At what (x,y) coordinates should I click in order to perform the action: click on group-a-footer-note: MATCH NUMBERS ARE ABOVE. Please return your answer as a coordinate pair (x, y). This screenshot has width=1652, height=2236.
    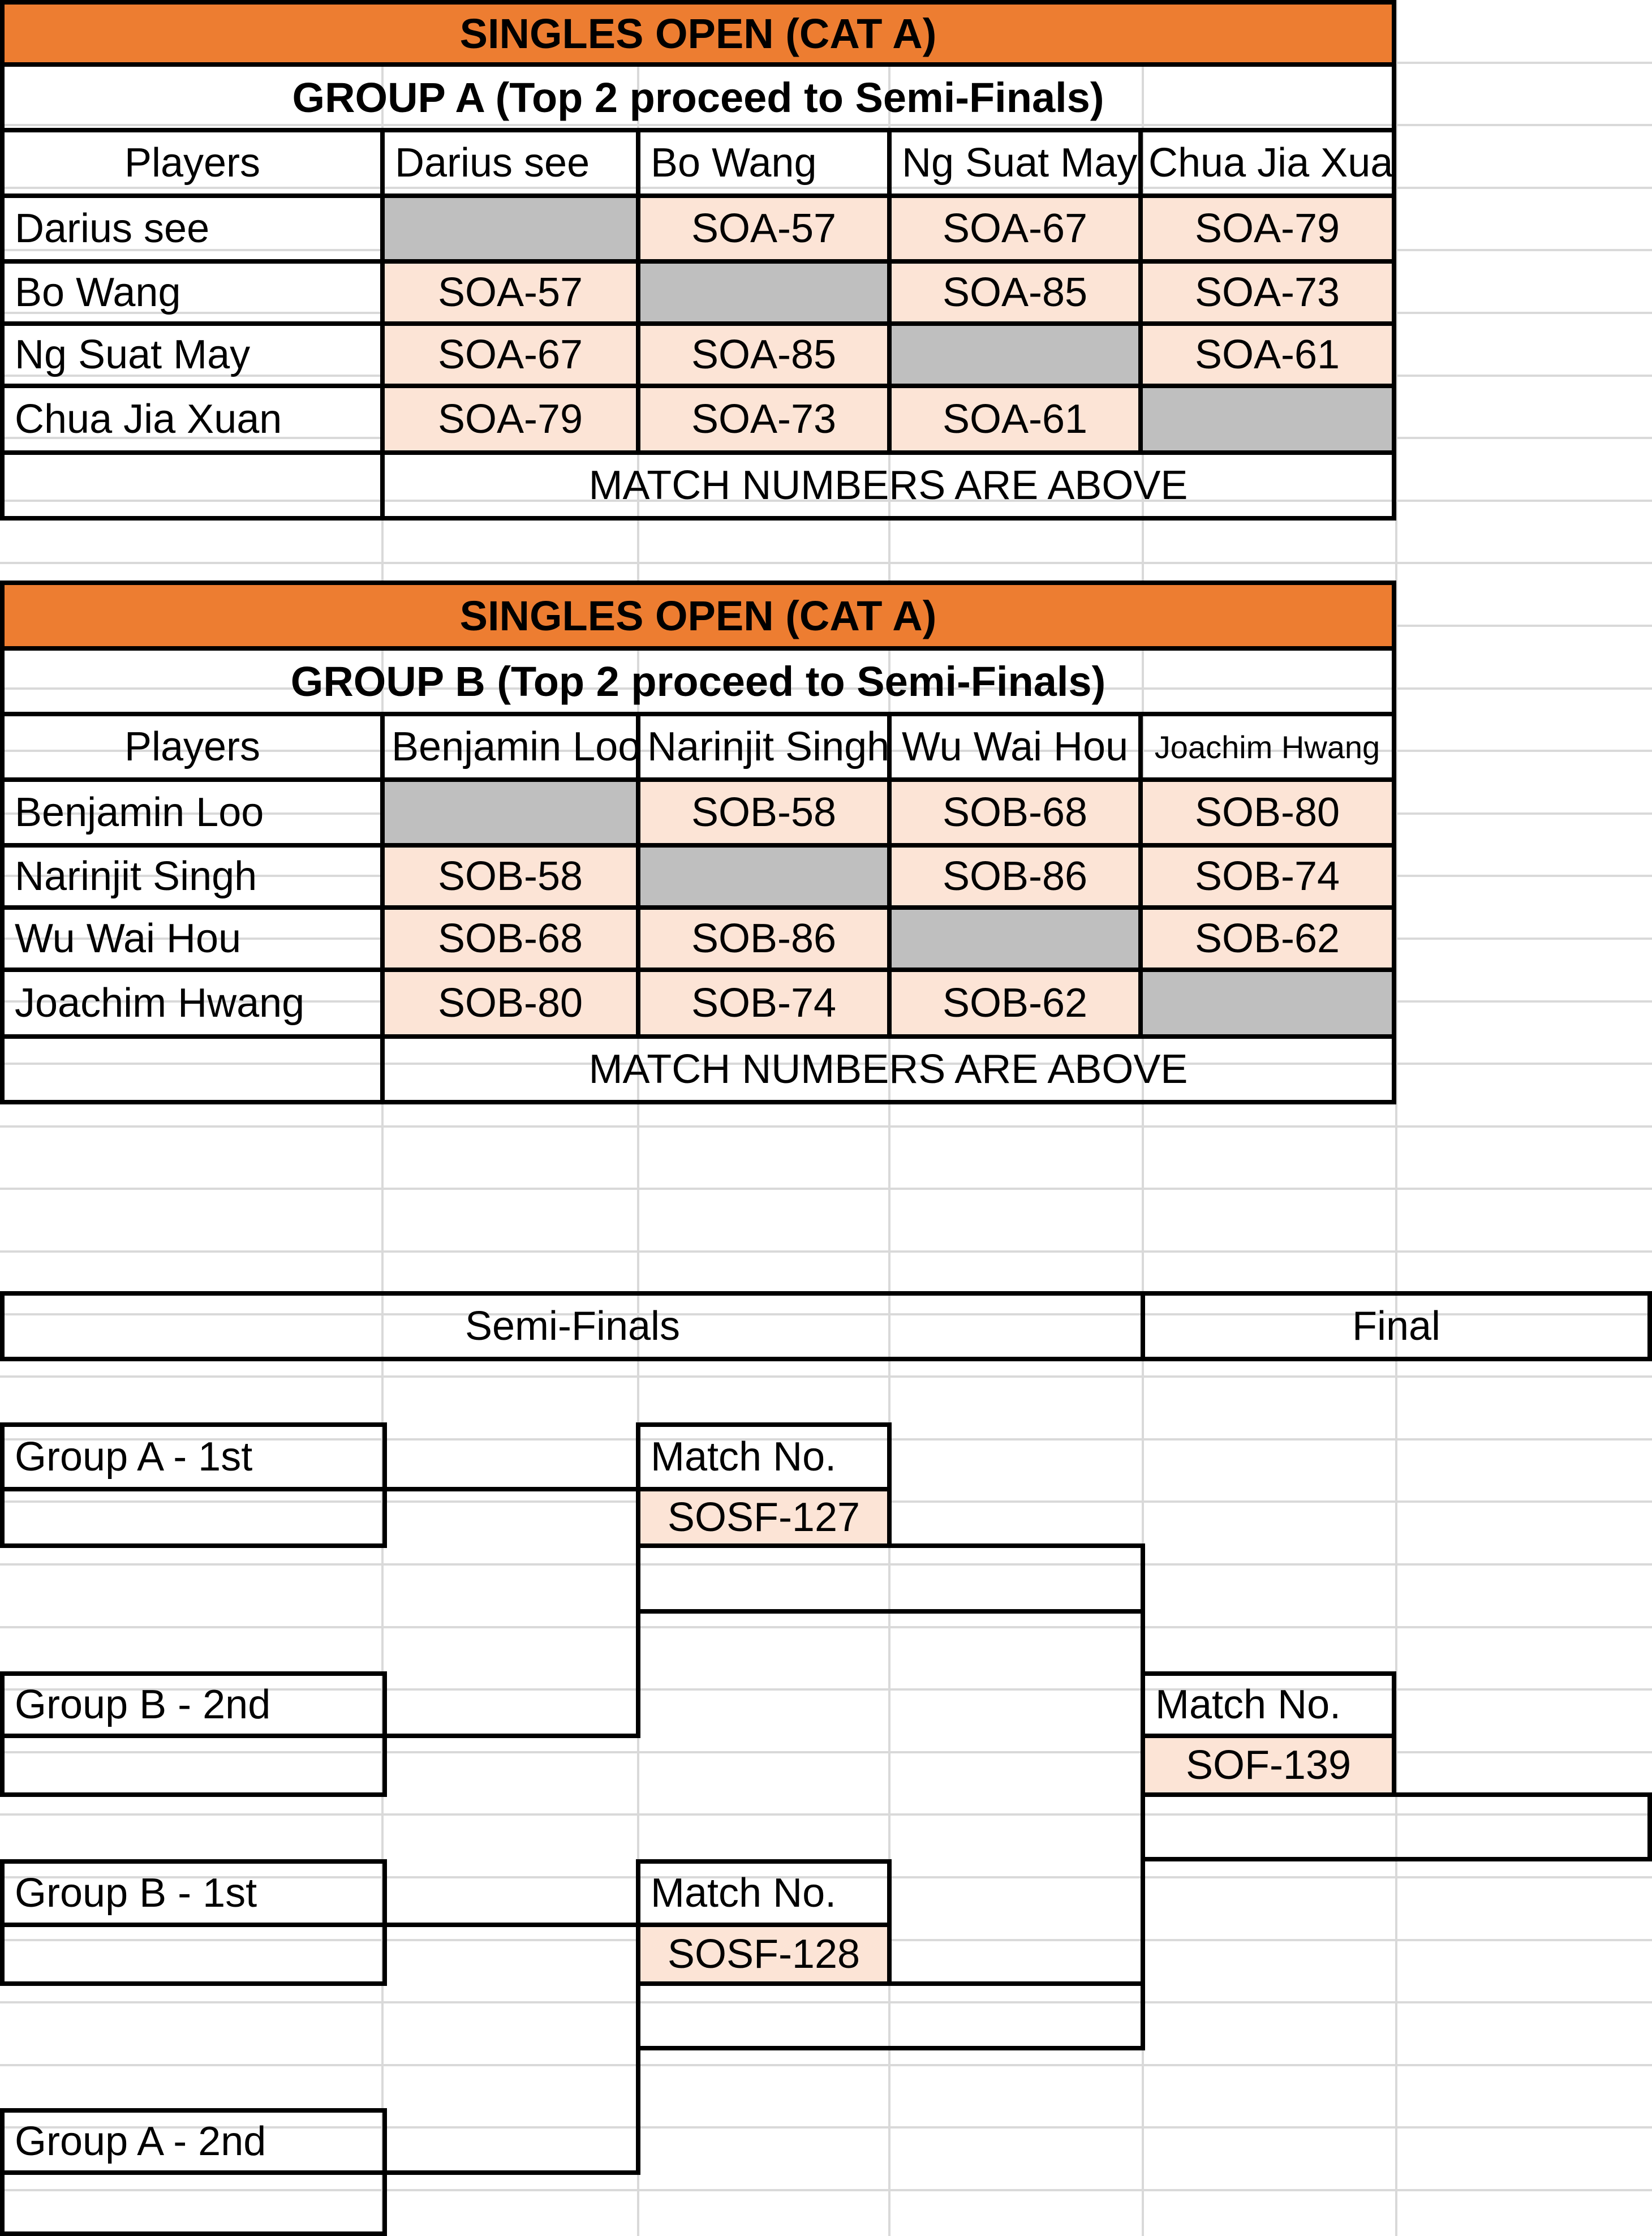
    Looking at the image, I should click on (888, 485).